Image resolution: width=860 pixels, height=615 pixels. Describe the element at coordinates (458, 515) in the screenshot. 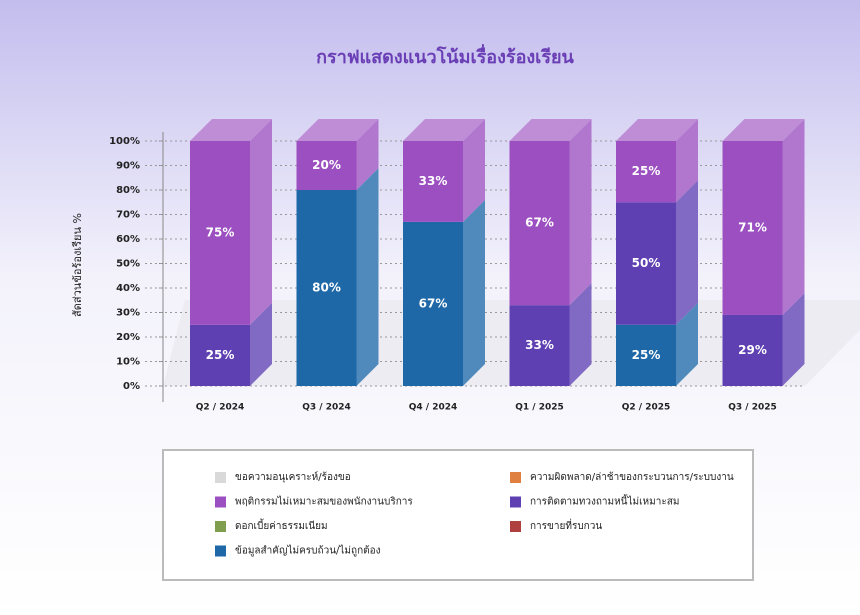

I see `legend` at that location.